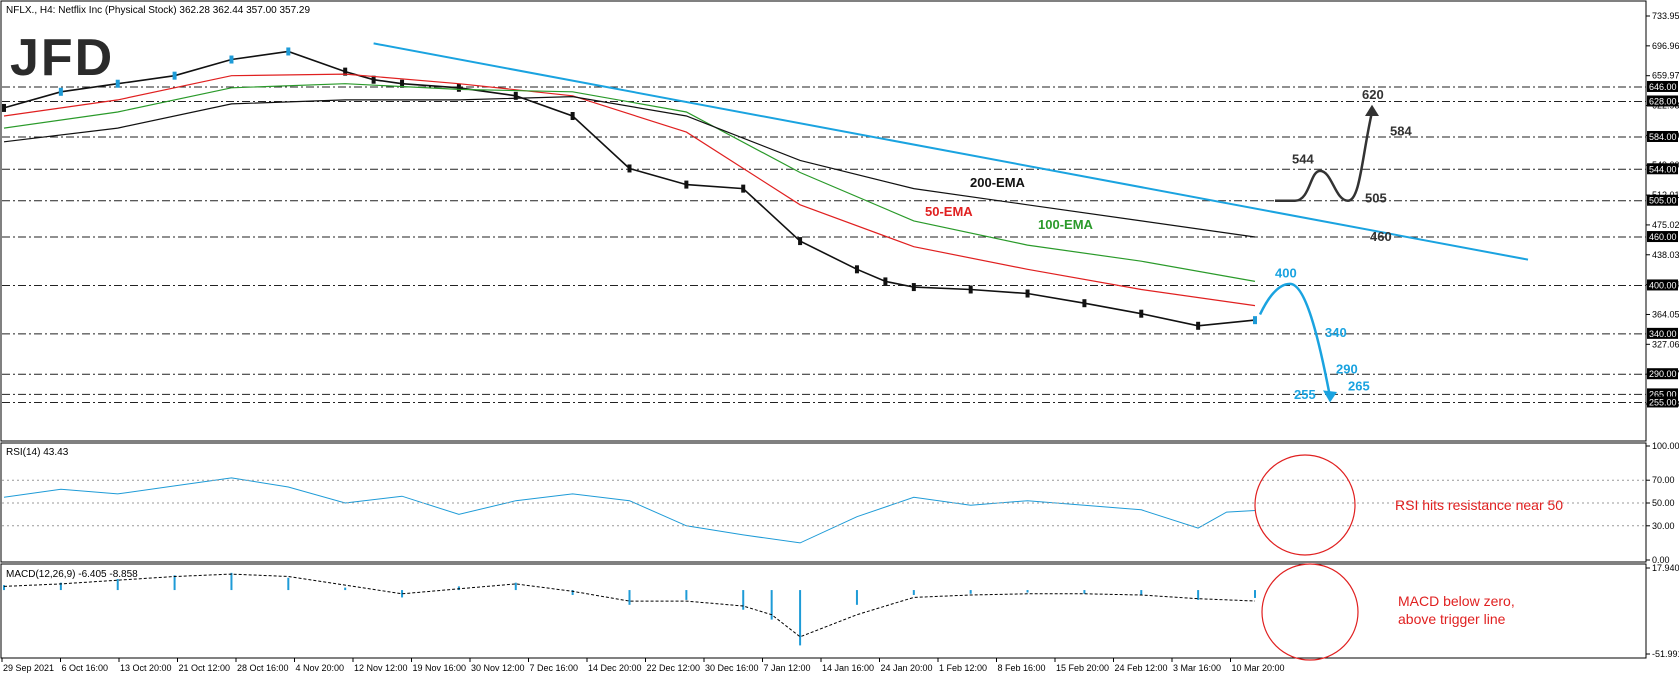 Image resolution: width=1679 pixels, height=675 pixels. What do you see at coordinates (1141, 668) in the screenshot?
I see `time-axis-label: 24 Feb 12:00` at bounding box center [1141, 668].